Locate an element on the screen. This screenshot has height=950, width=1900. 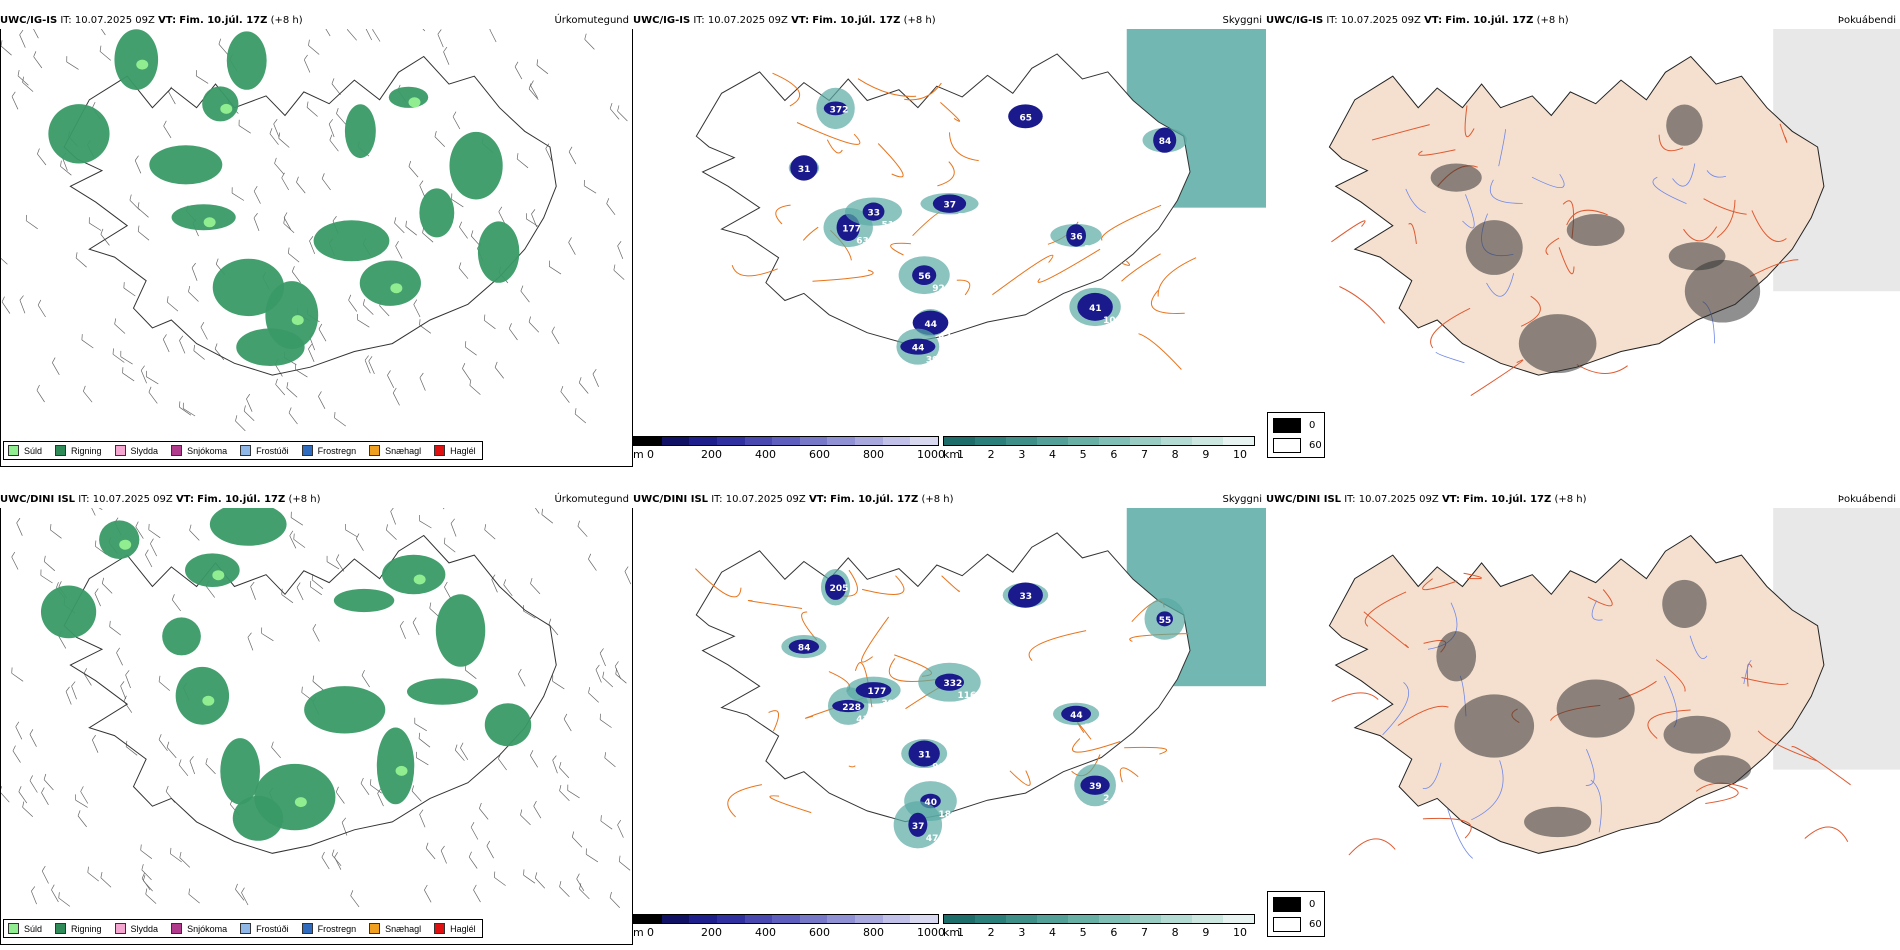
cloud-base-label: 228 is located at coordinates (851, 708).